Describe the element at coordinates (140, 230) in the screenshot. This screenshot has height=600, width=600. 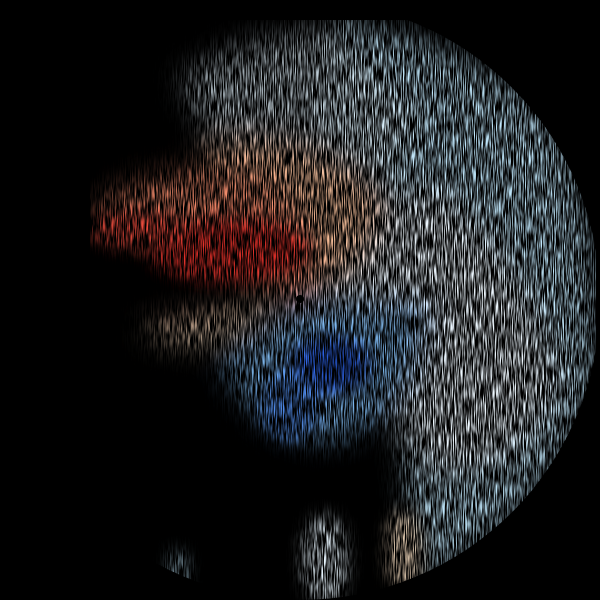
I see `strong-outbound-arm` at that location.